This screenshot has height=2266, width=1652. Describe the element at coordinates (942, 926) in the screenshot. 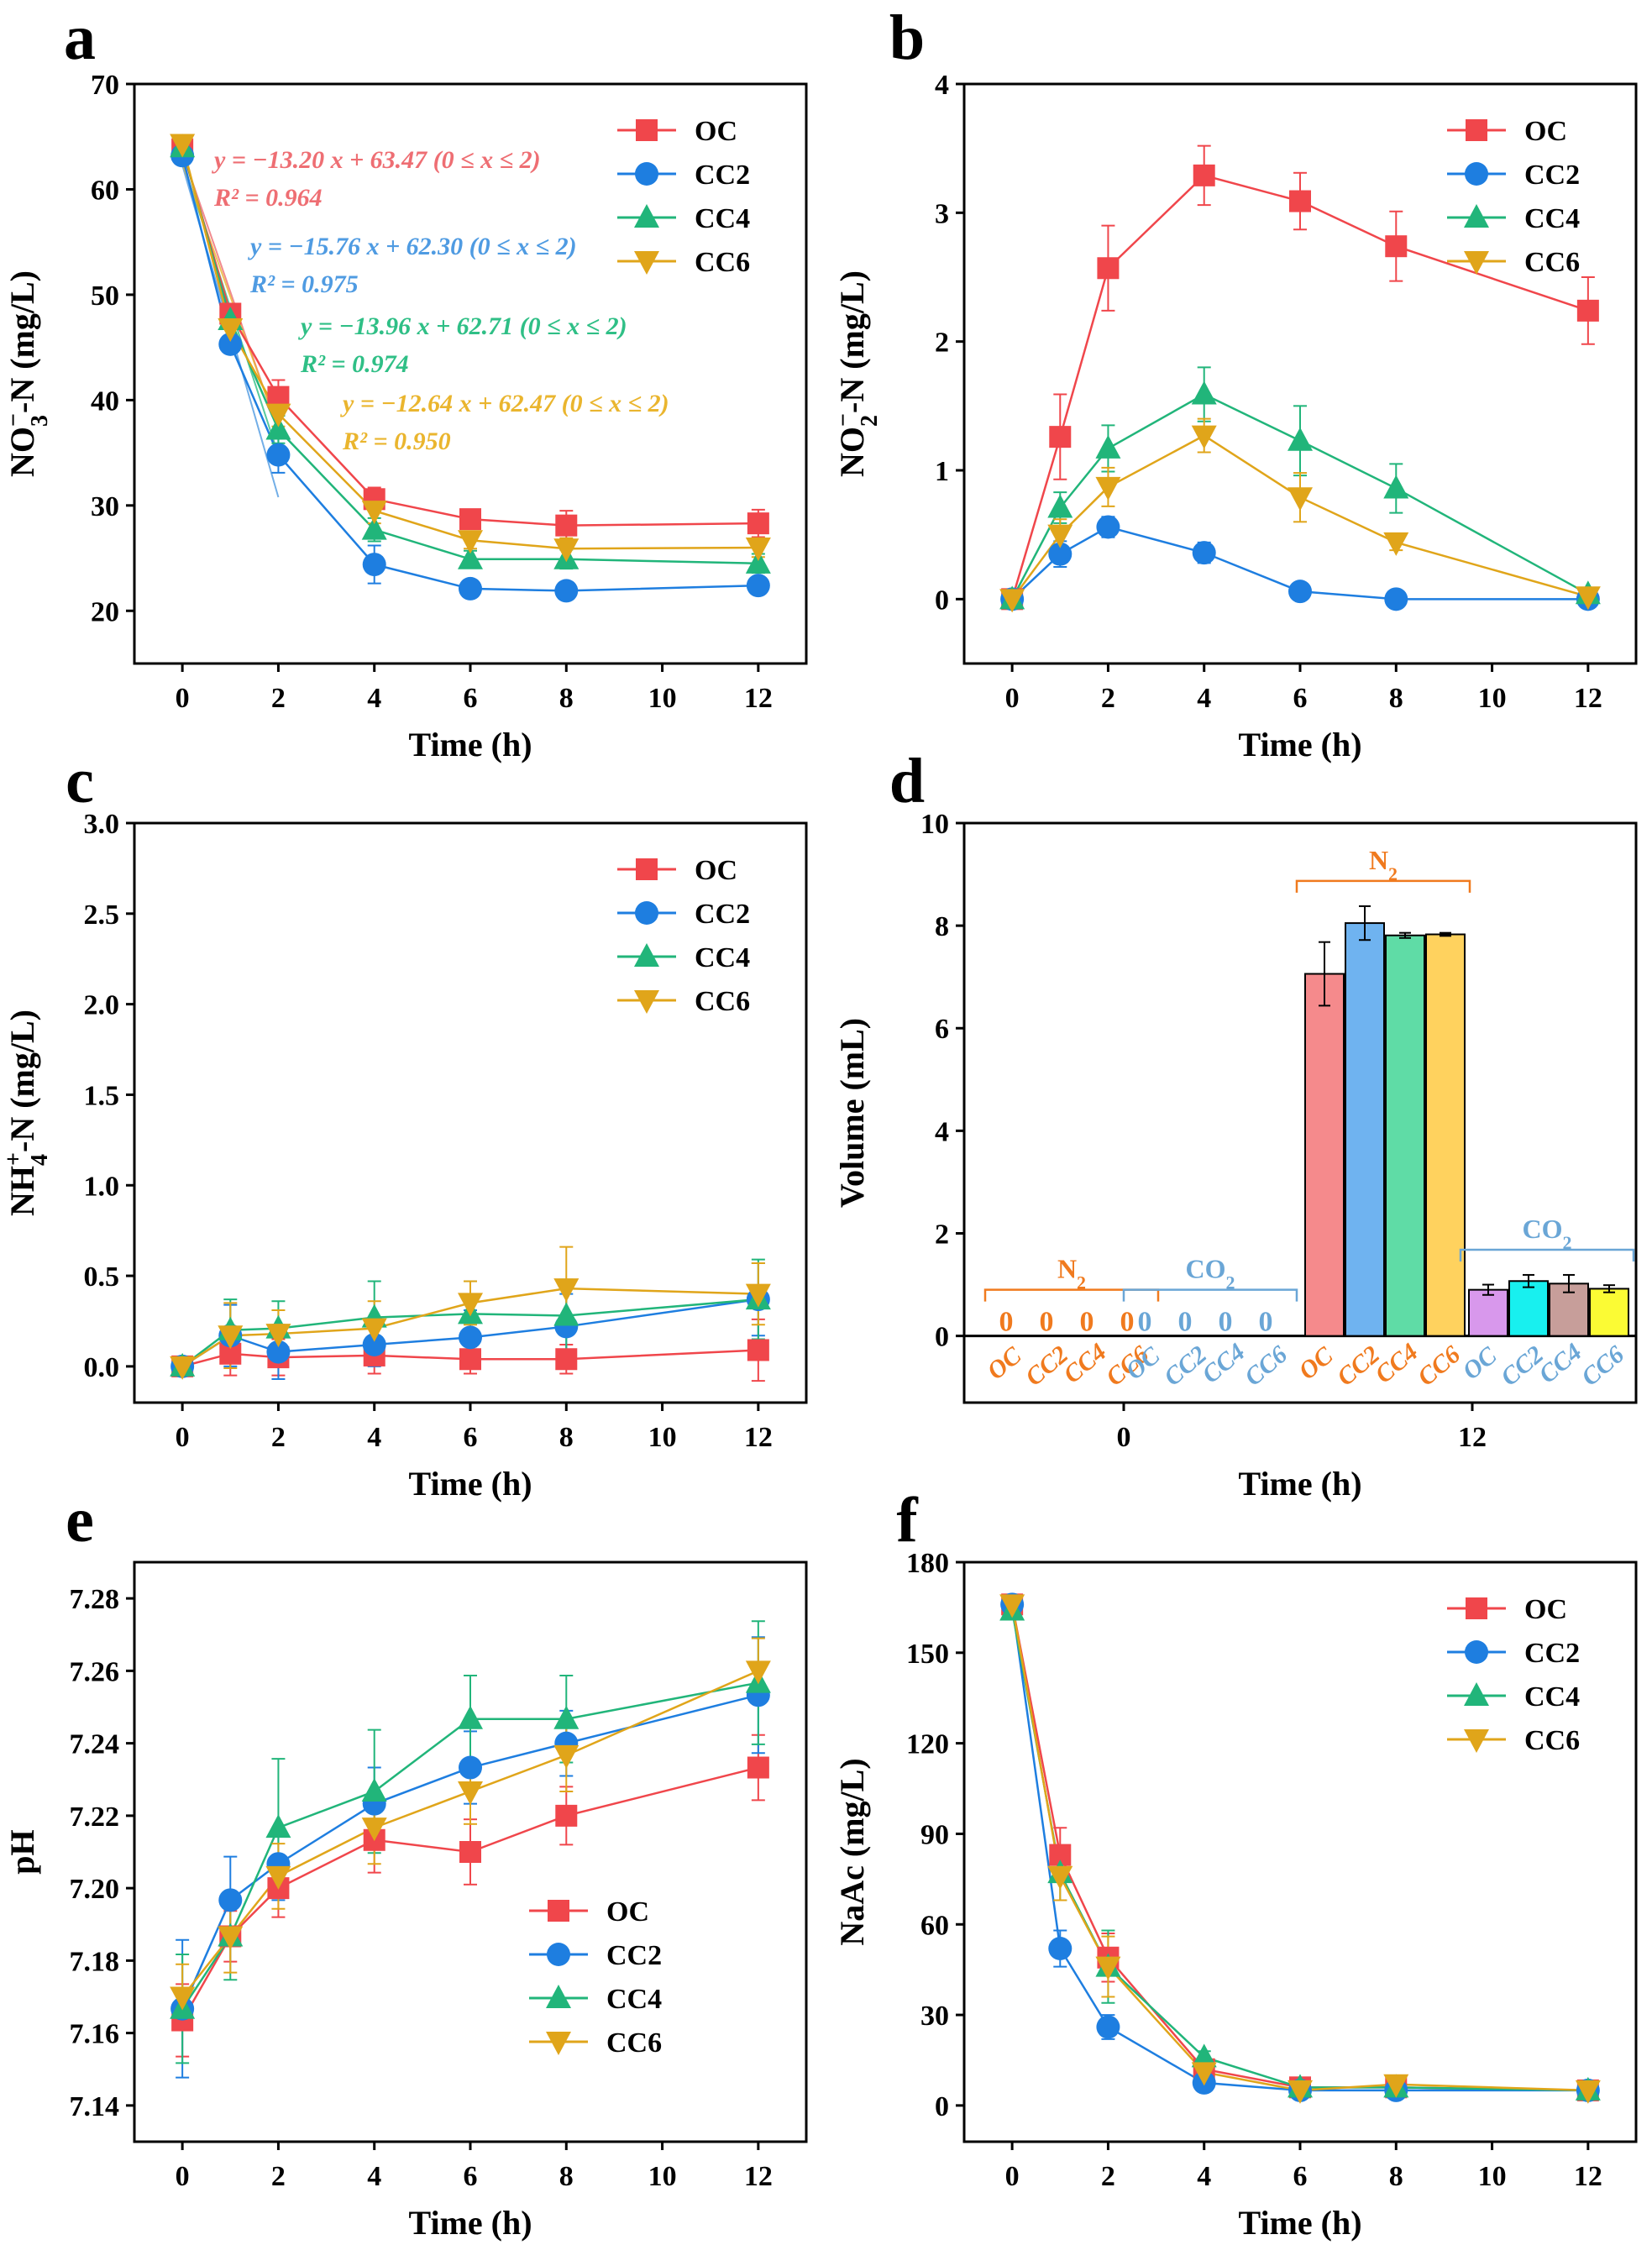

I see `y-tick-label: 8` at that location.